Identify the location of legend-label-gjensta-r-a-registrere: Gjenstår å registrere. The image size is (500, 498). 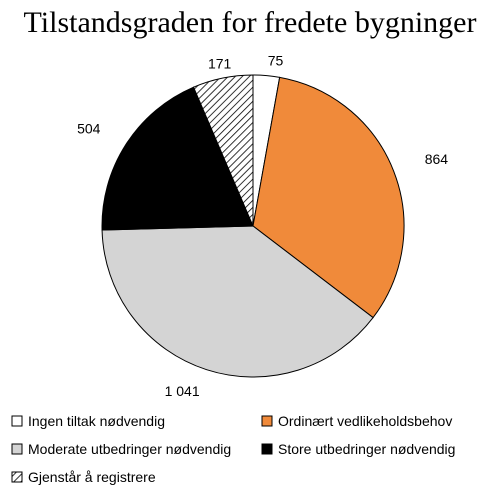
(92, 477).